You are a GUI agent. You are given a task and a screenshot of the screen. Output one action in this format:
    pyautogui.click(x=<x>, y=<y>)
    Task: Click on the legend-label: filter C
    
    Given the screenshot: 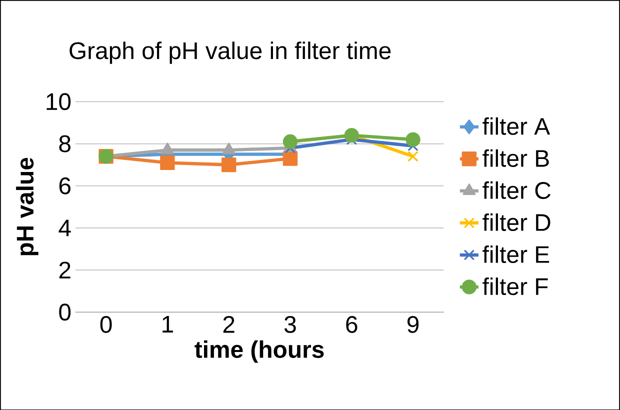 What is the action you would take?
    pyautogui.click(x=516, y=190)
    